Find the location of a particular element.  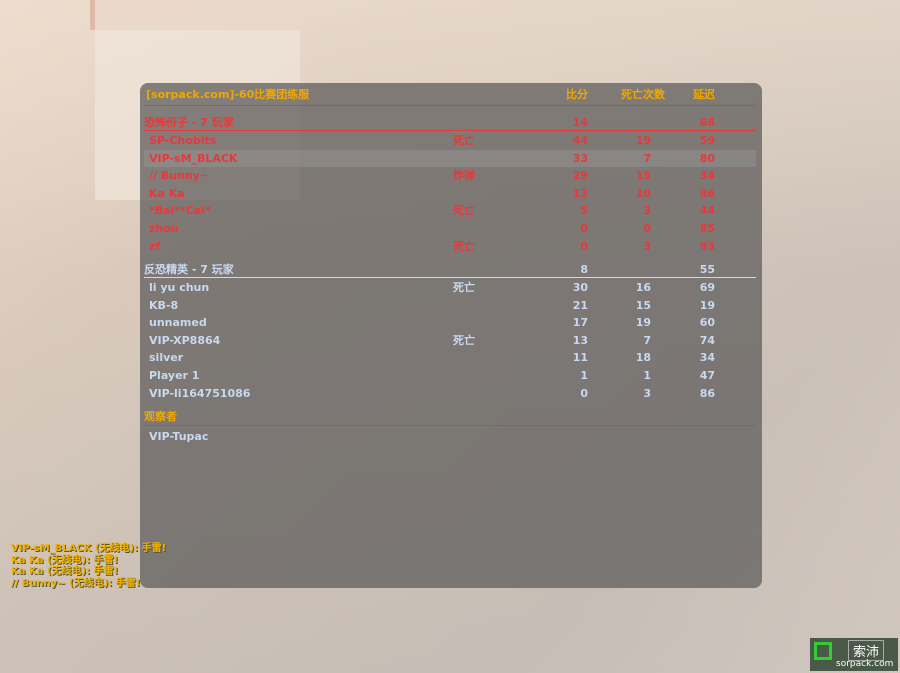

player-score: 29 is located at coordinates (580, 176).